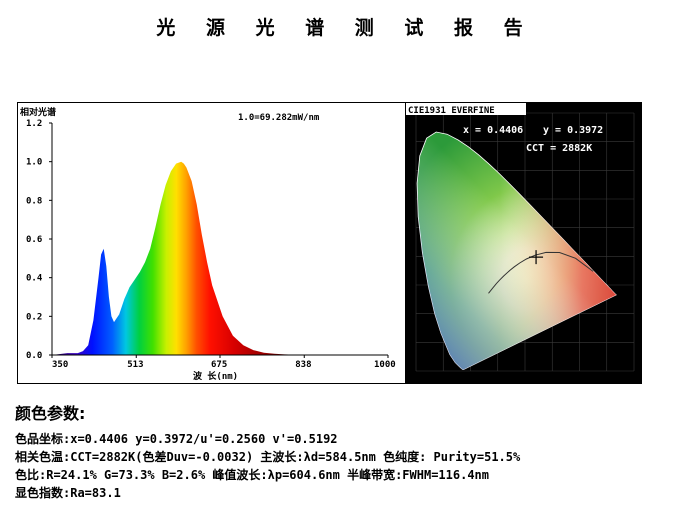 The width and height of the screenshot is (691, 518). What do you see at coordinates (541, 272) in the screenshot?
I see `planckian-locus` at bounding box center [541, 272].